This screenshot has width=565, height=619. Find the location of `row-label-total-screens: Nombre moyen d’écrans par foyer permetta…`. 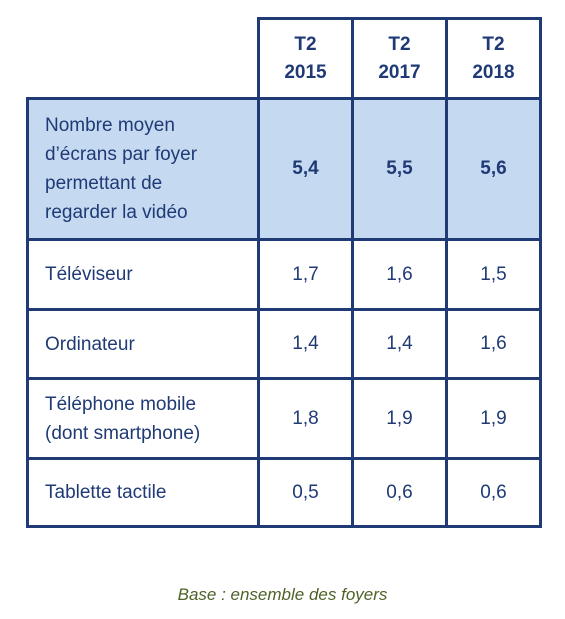

row-label-total-screens: Nombre moyen d’écrans par foyer permetta… is located at coordinates (143, 169).